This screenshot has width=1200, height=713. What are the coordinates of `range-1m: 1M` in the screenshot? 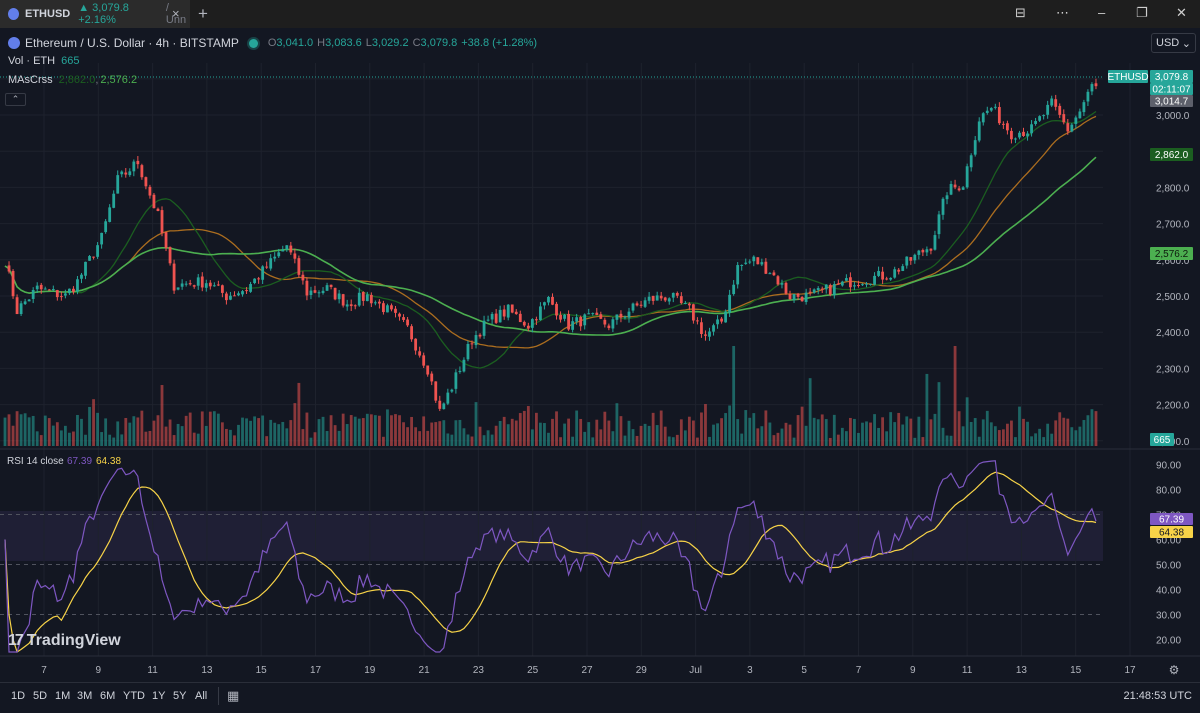 It's located at (63, 696).